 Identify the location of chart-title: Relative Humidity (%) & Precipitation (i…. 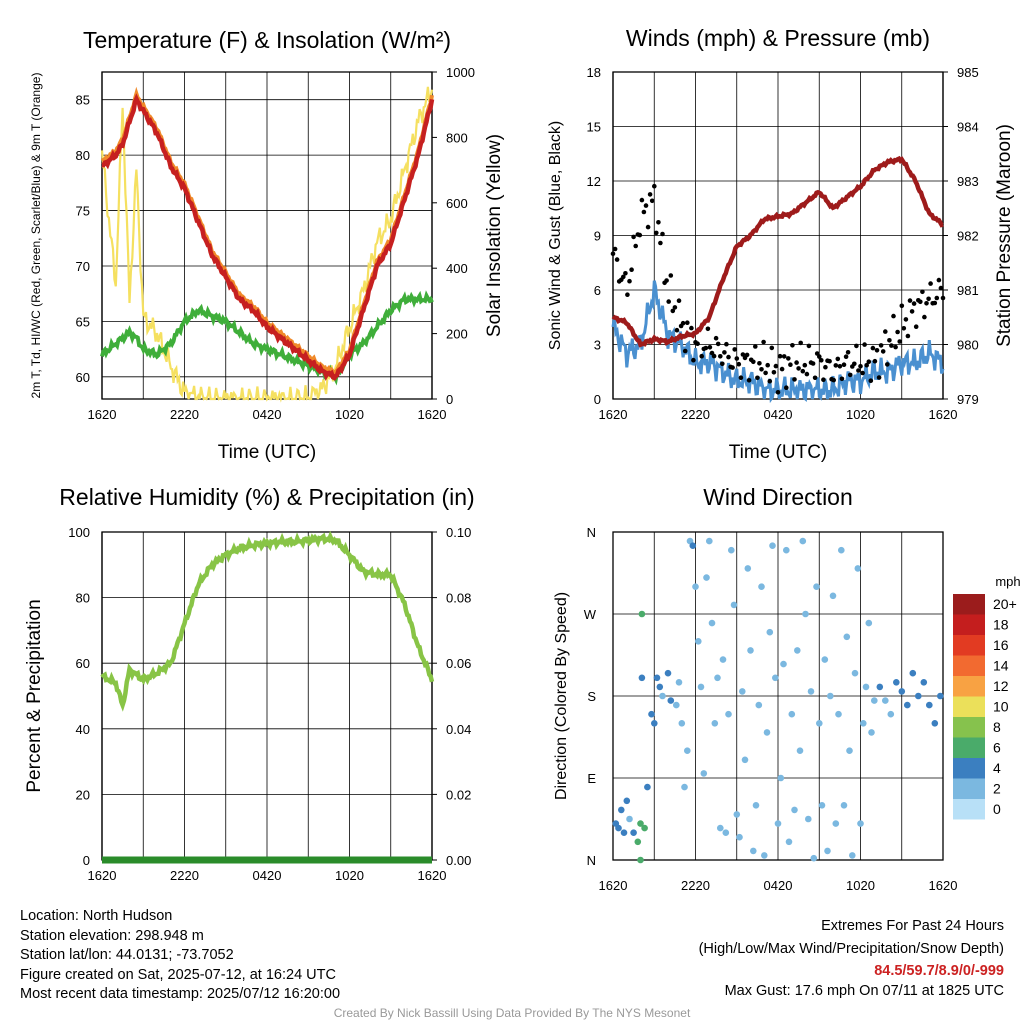
(266, 497).